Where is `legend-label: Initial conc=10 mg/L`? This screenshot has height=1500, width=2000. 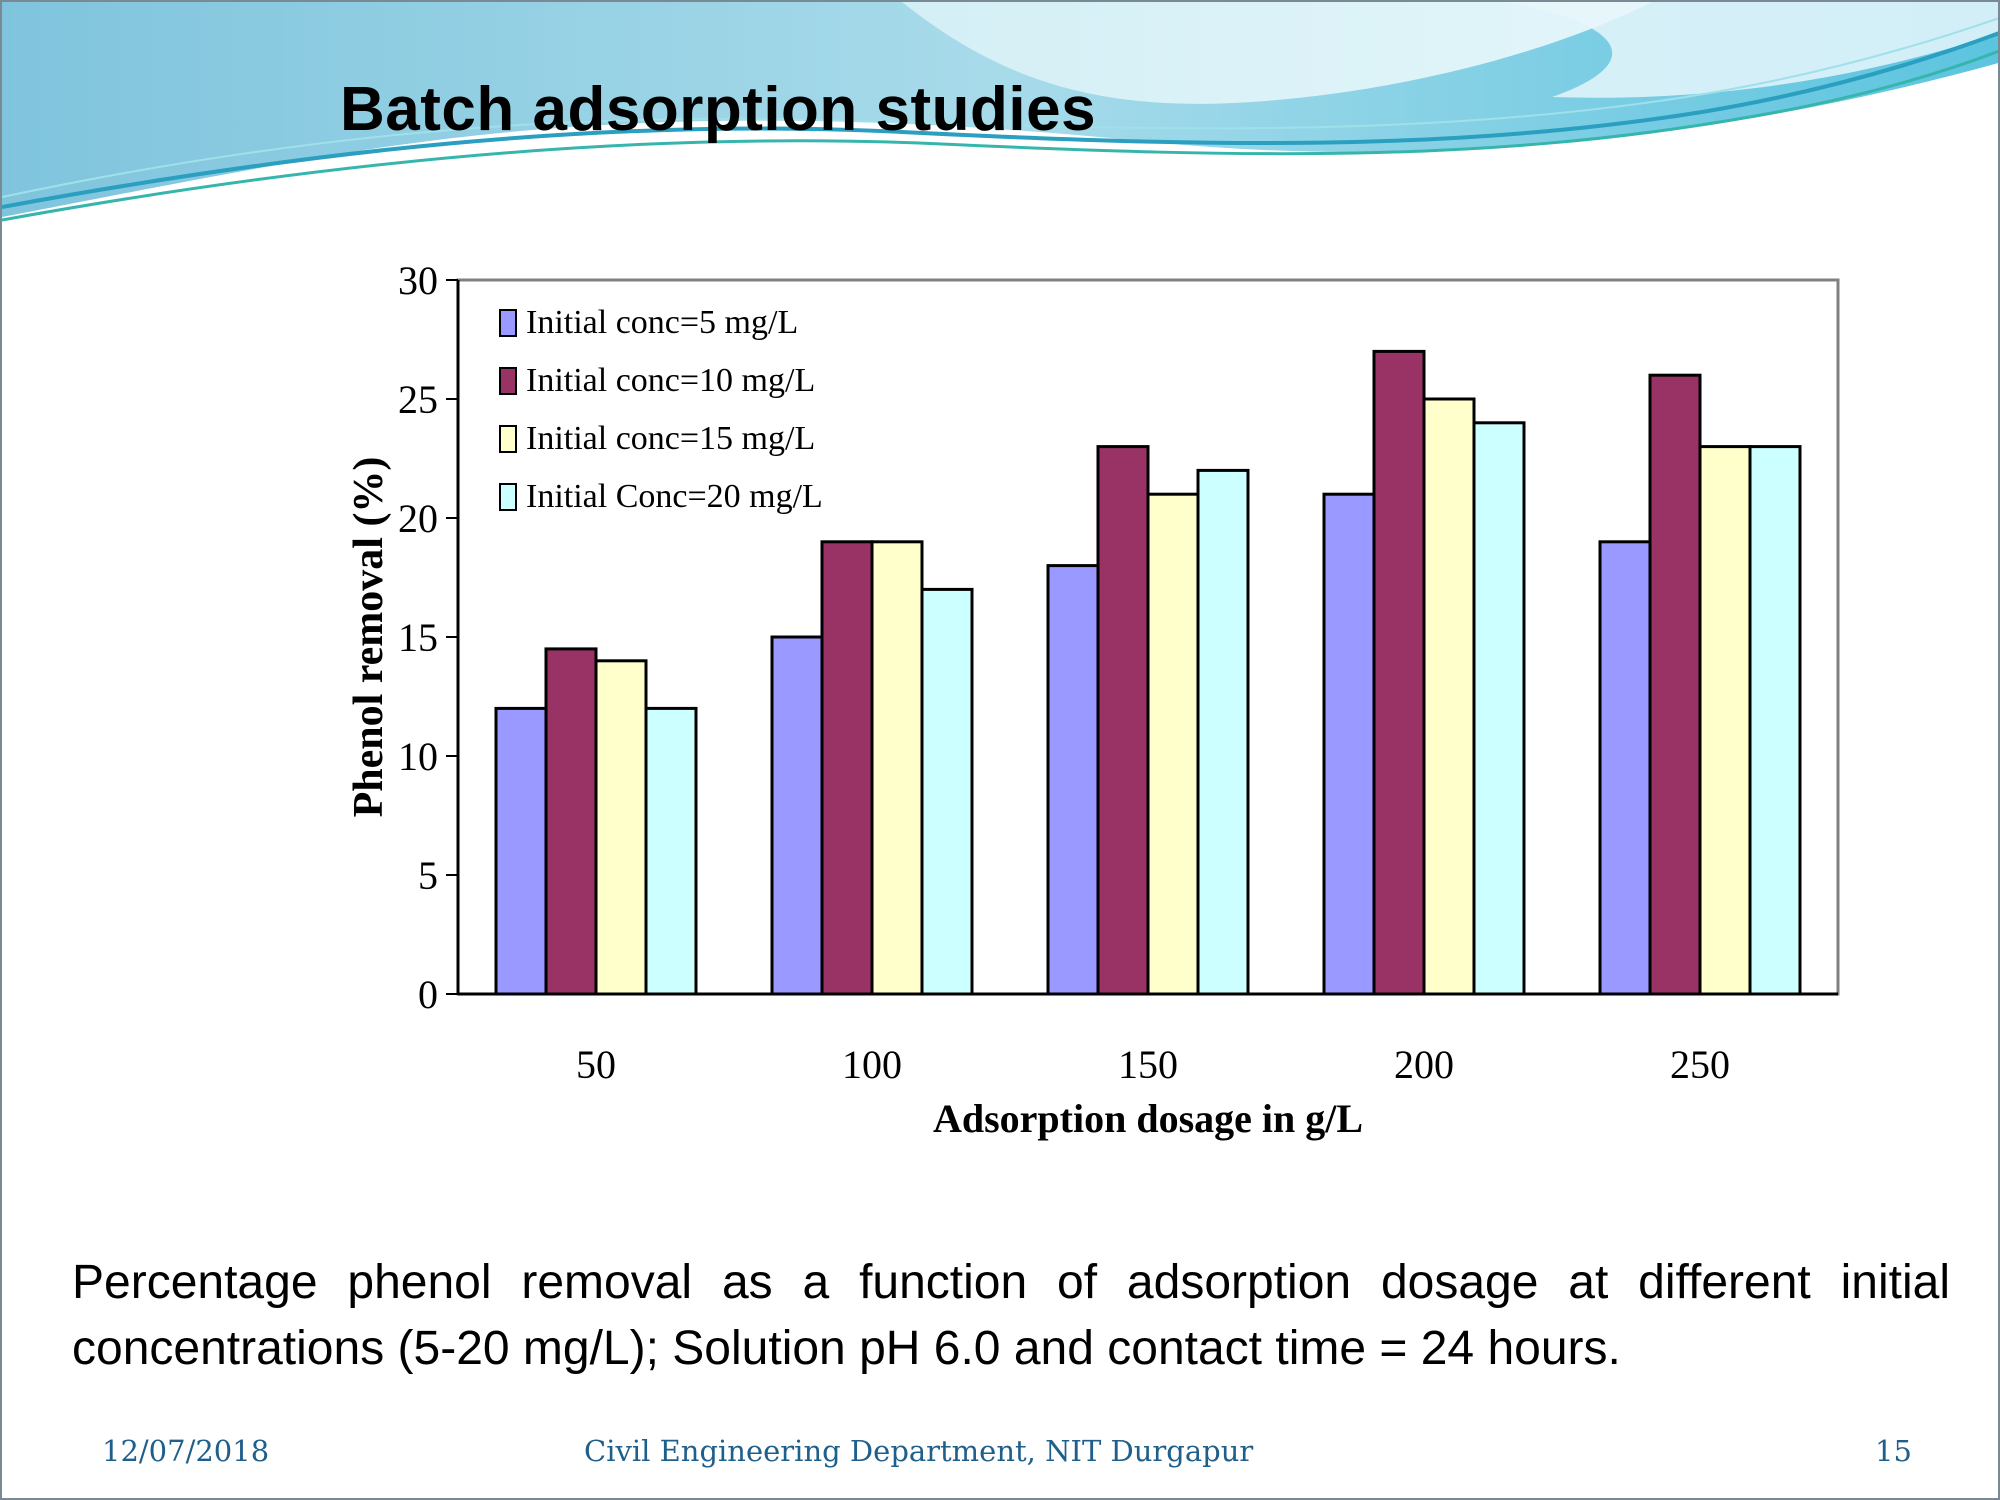 legend-label: Initial conc=10 mg/L is located at coordinates (670, 380).